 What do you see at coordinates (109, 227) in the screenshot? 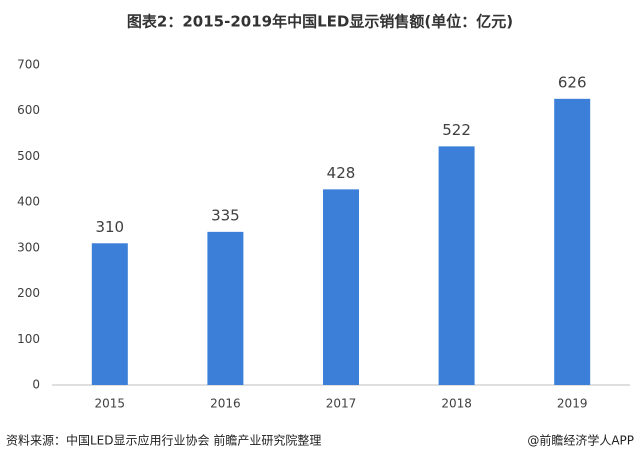
I see `value-label: 310` at bounding box center [109, 227].